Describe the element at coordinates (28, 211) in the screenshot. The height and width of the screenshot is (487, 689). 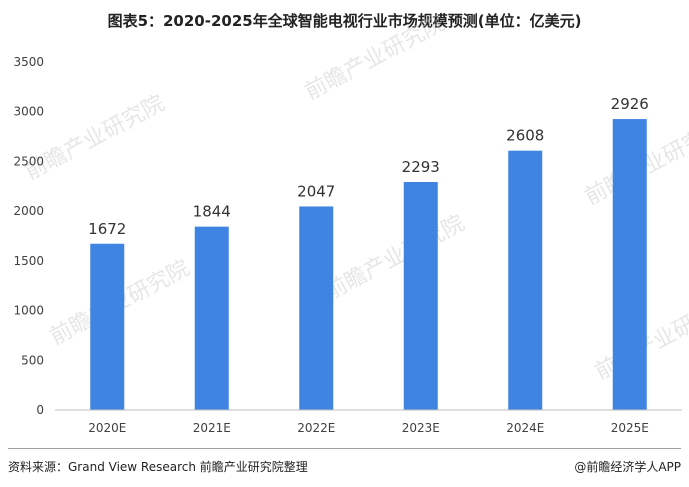
I see `y-tick-label: 2000` at that location.